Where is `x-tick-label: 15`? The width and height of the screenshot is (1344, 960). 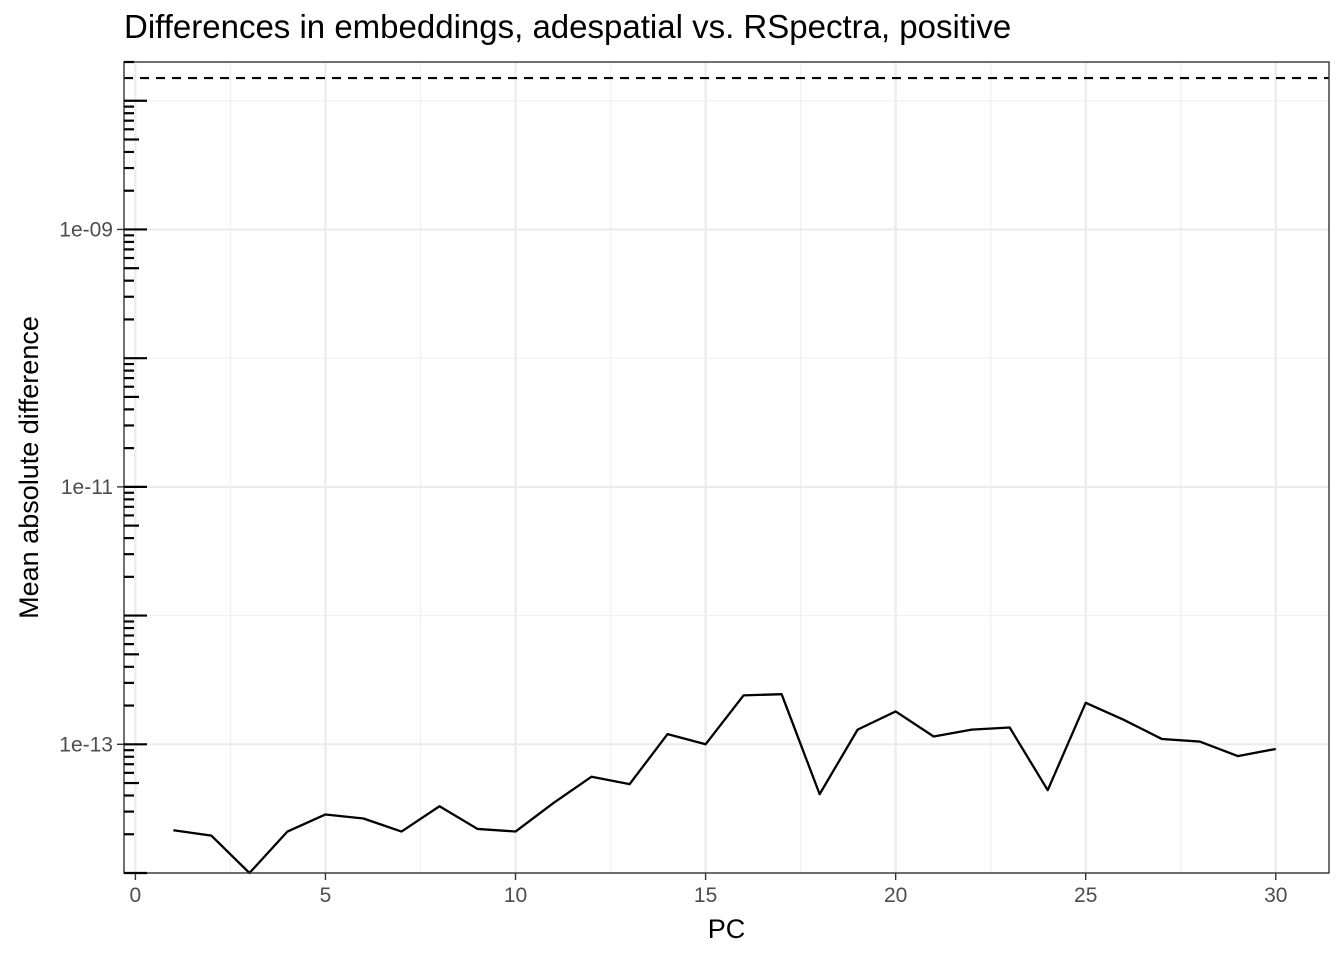 x-tick-label: 15 is located at coordinates (705, 895).